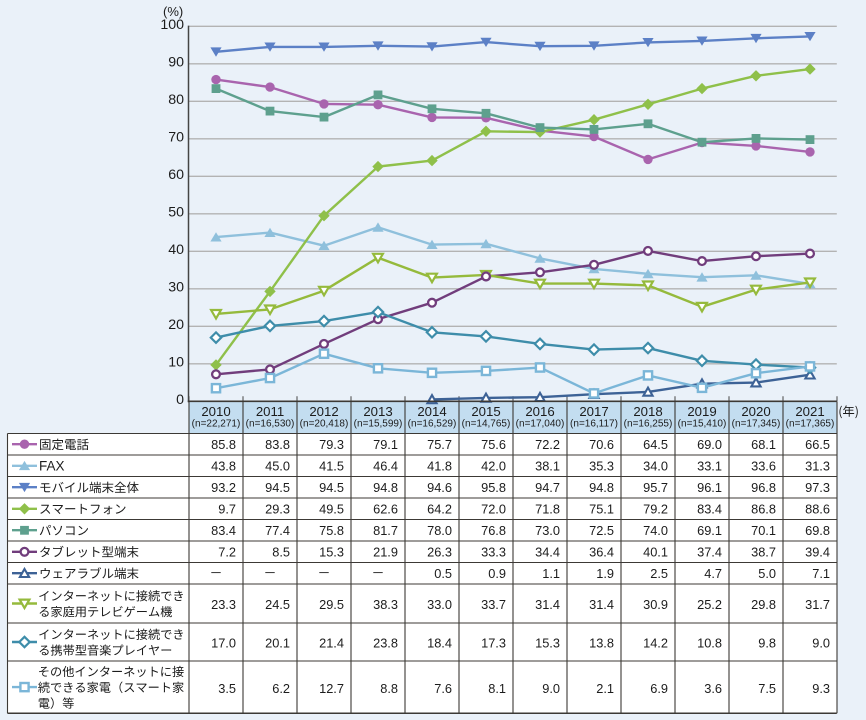  Describe the element at coordinates (655, 530) in the screenshot. I see `svg-text: 74.0` at that location.